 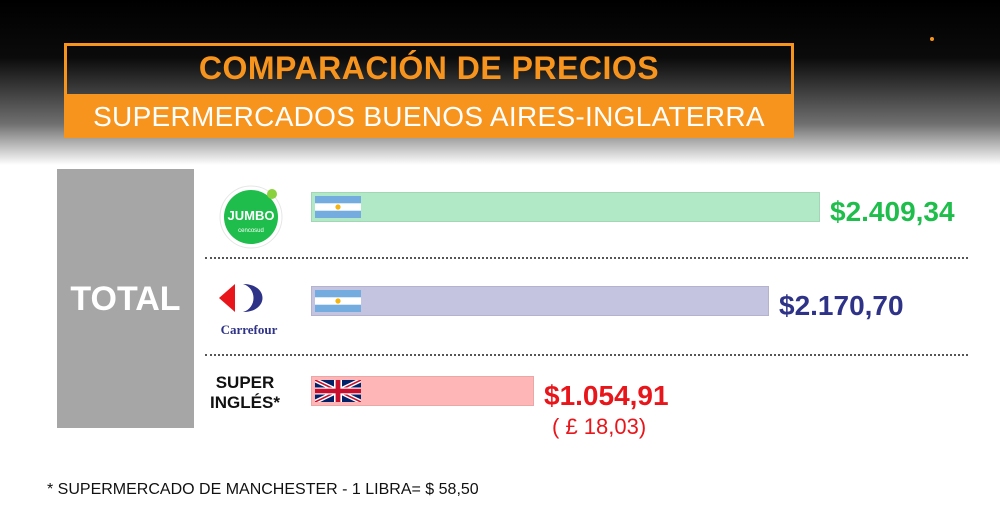 I want to click on super-ingles-line2: INGLÉS*, so click(x=245, y=402).